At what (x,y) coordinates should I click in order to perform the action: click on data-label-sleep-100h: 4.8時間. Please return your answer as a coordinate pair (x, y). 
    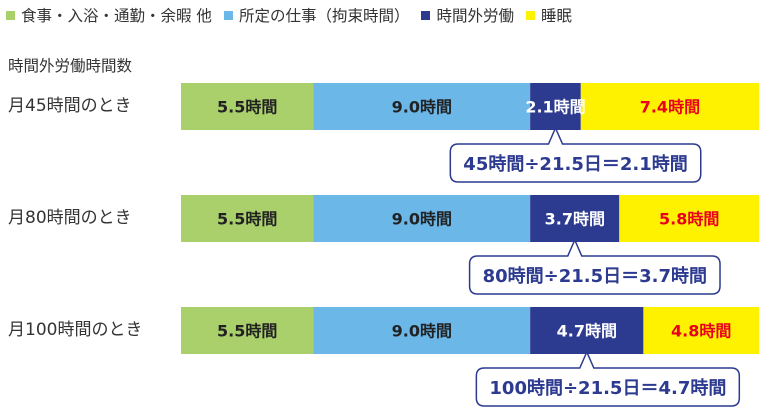
    Looking at the image, I should click on (701, 331).